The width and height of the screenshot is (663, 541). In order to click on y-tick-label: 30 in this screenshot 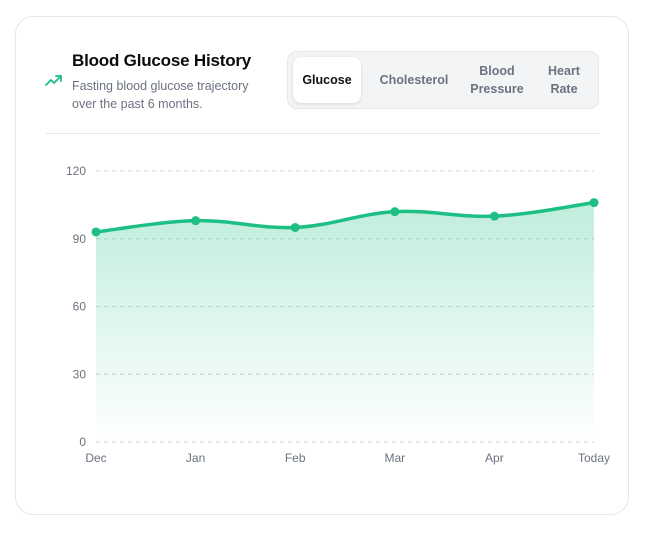, I will do `click(80, 374)`.